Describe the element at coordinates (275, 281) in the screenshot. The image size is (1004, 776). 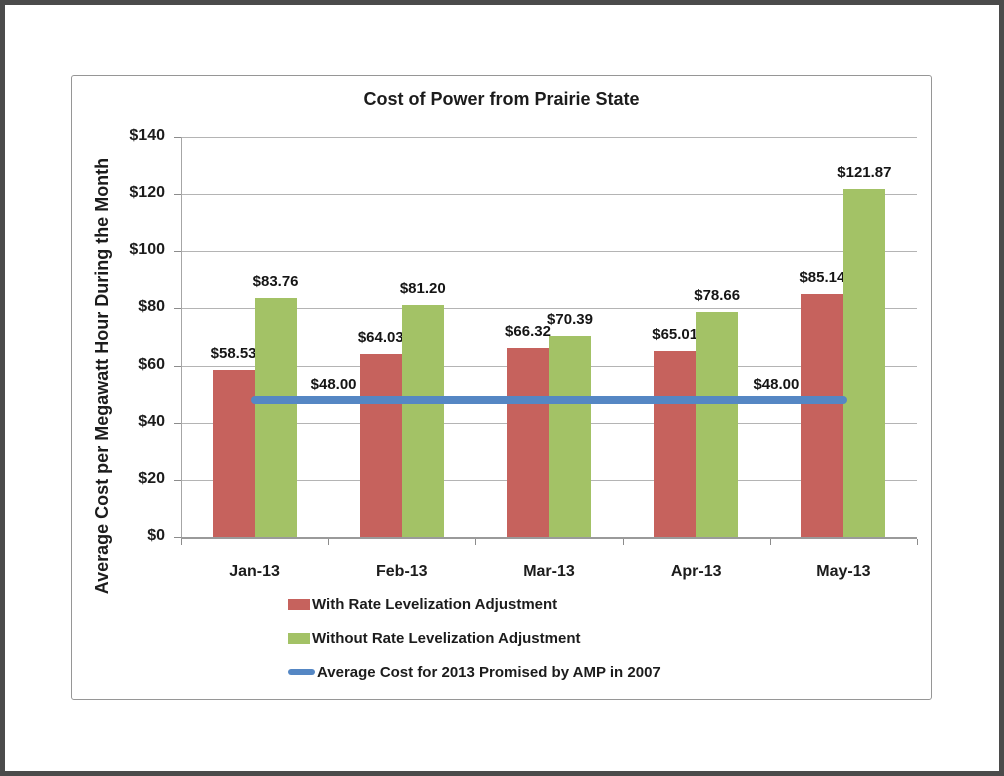
I see `bar-value-label: $83.76` at that location.